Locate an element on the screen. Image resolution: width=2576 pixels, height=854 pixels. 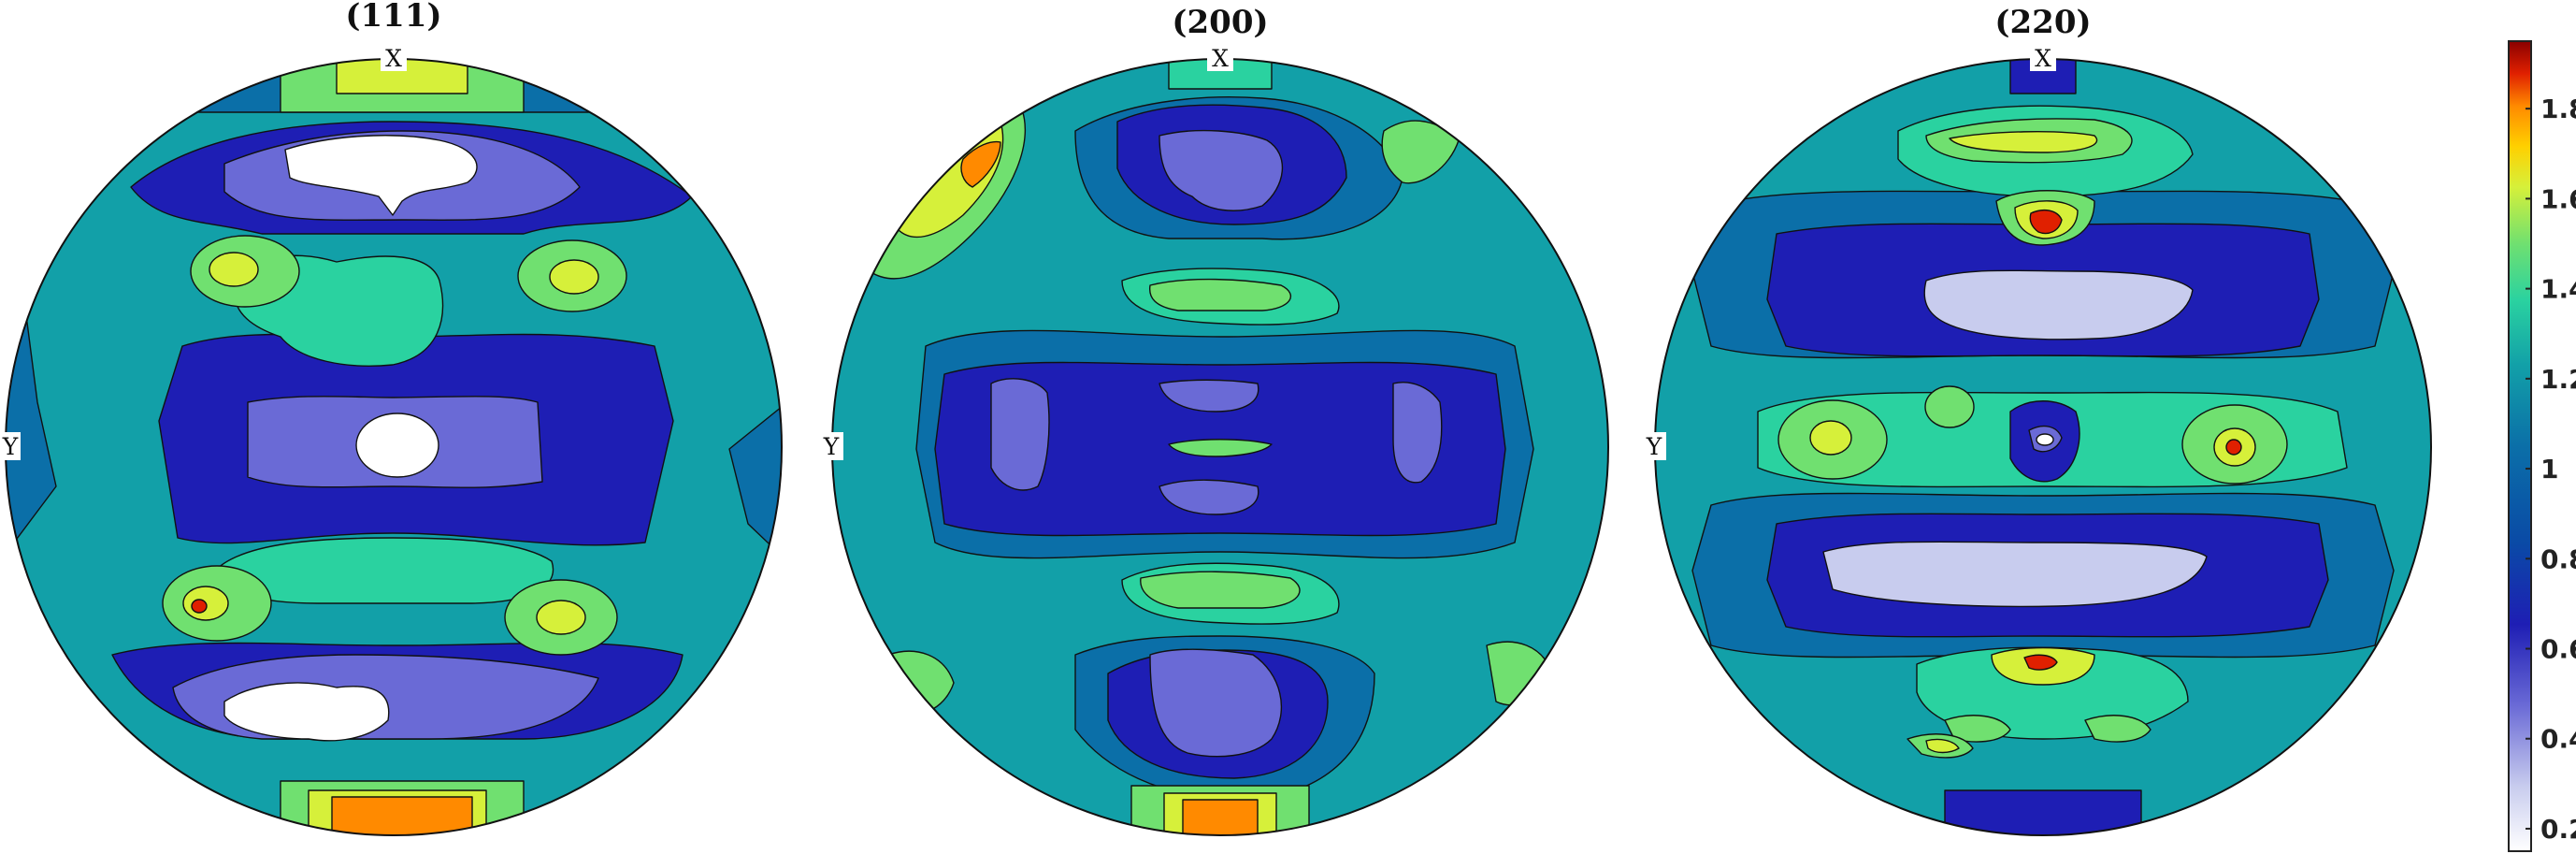
panel-title-220: (220) is located at coordinates (2043, 22).